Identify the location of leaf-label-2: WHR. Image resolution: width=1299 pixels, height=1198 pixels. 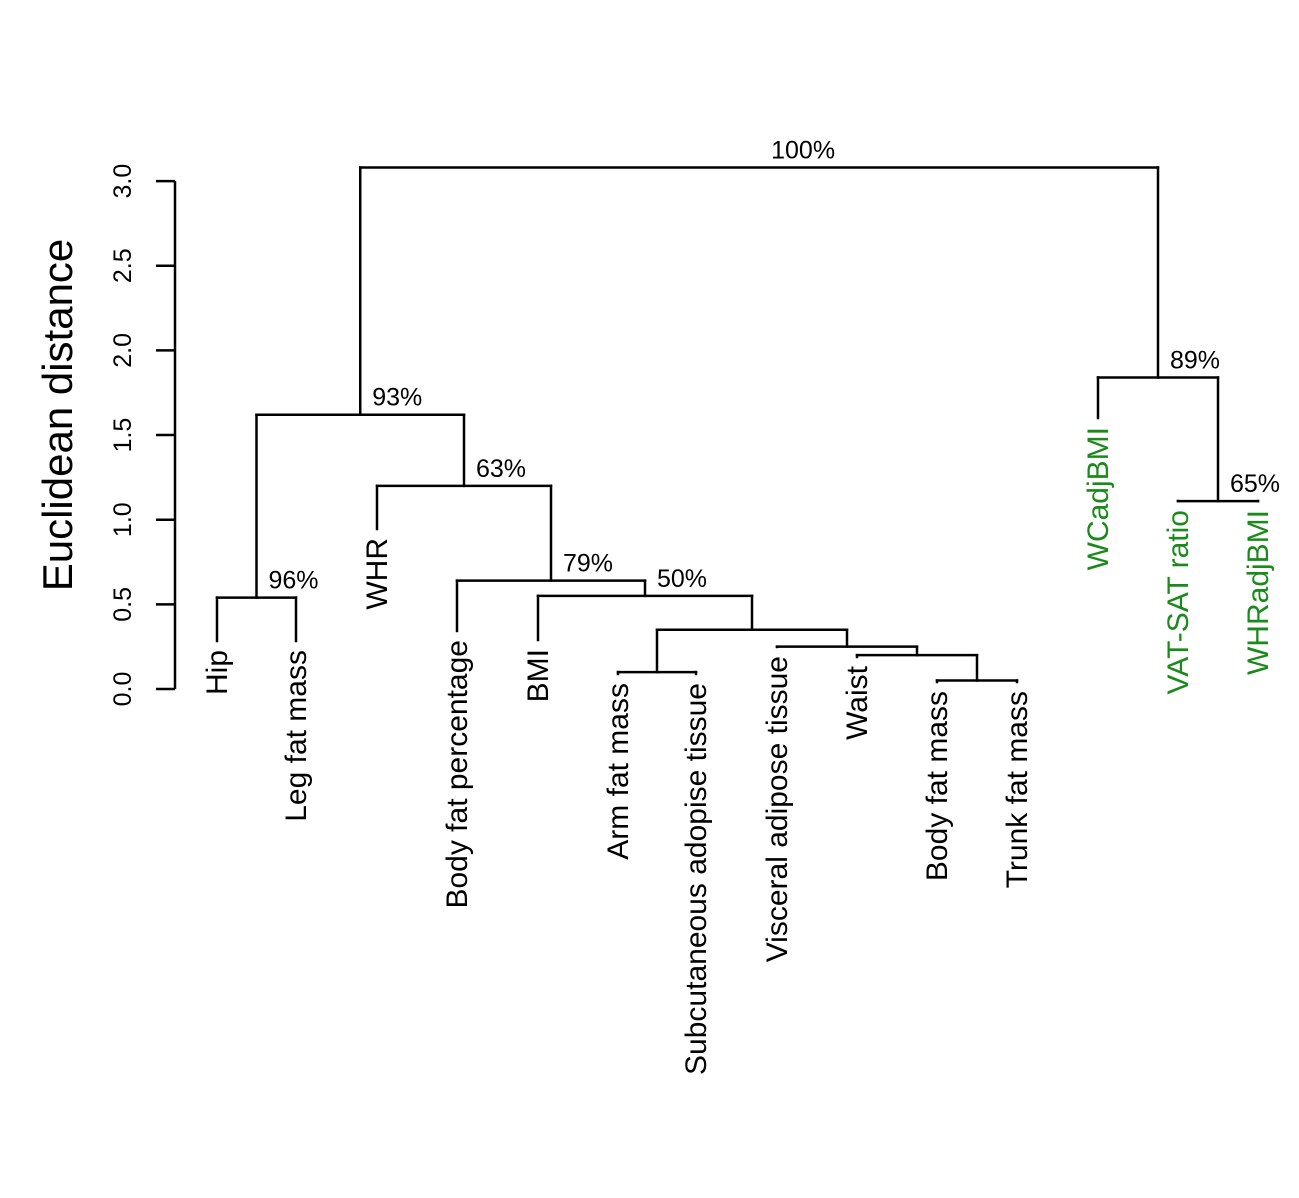
(377, 574).